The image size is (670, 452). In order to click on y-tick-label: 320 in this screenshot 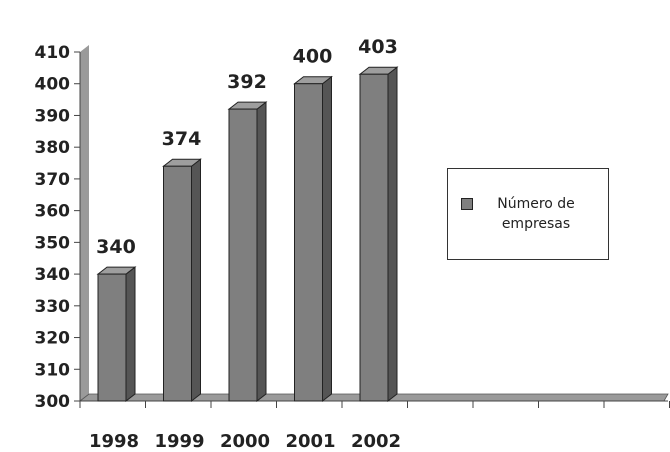, I will do `click(53, 339)`.